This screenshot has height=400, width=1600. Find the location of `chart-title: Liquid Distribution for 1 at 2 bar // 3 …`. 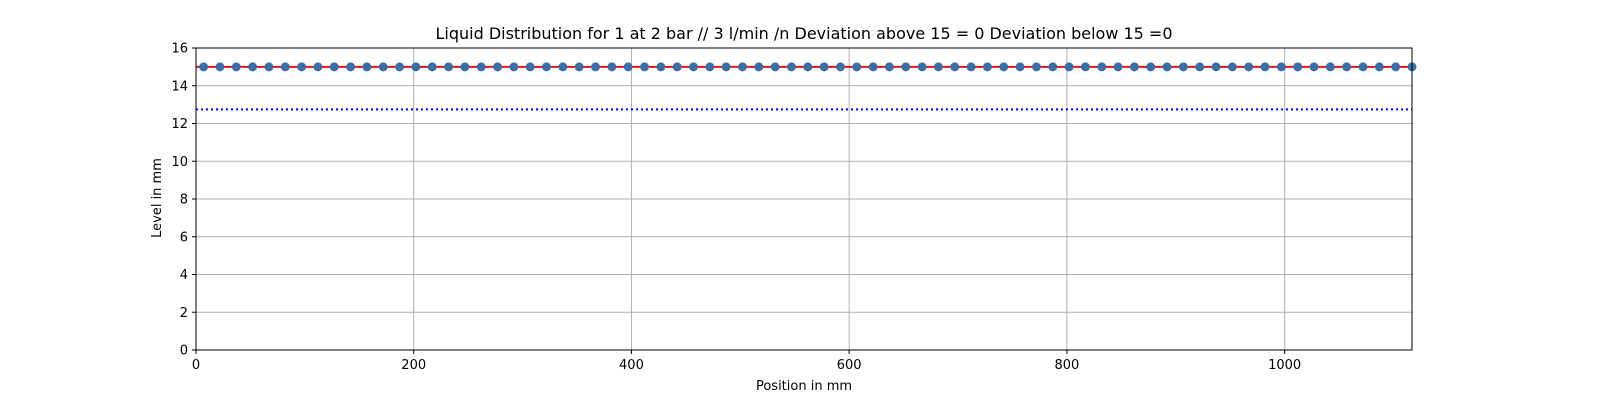

chart-title: Liquid Distribution for 1 at 2 bar // 3 … is located at coordinates (803, 33).